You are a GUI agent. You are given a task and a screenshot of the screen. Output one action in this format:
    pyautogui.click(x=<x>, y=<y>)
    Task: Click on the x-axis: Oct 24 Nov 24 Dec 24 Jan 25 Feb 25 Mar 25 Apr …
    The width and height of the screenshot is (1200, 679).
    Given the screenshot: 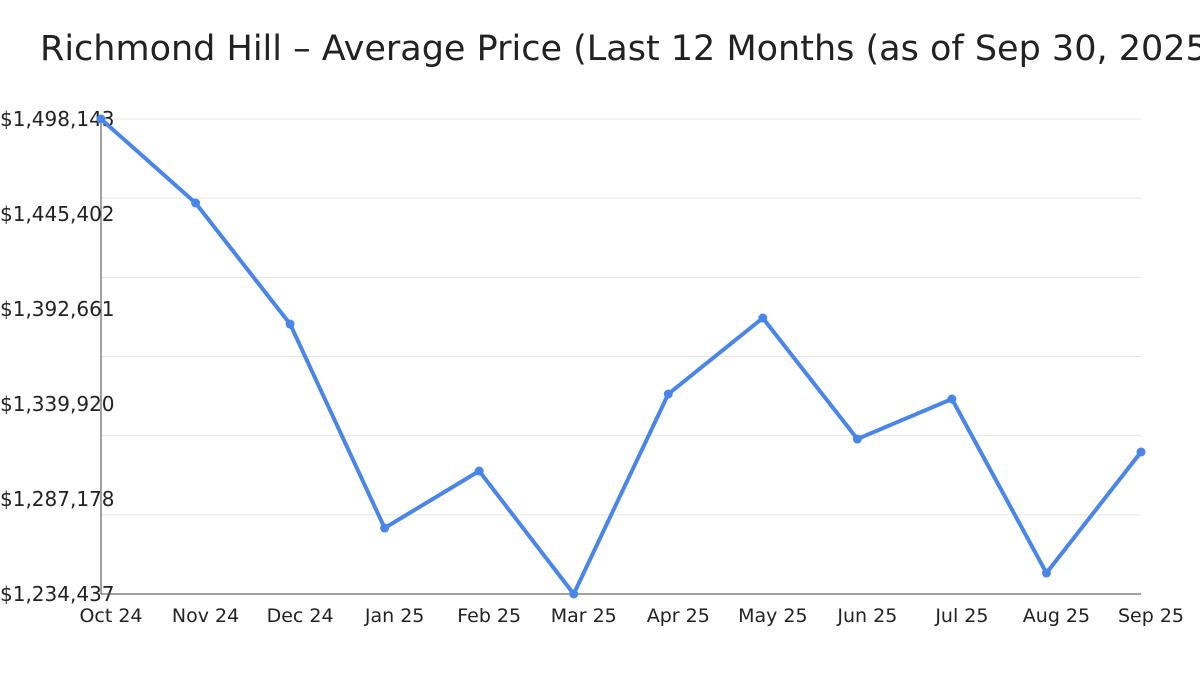 What is the action you would take?
    pyautogui.click(x=631, y=610)
    